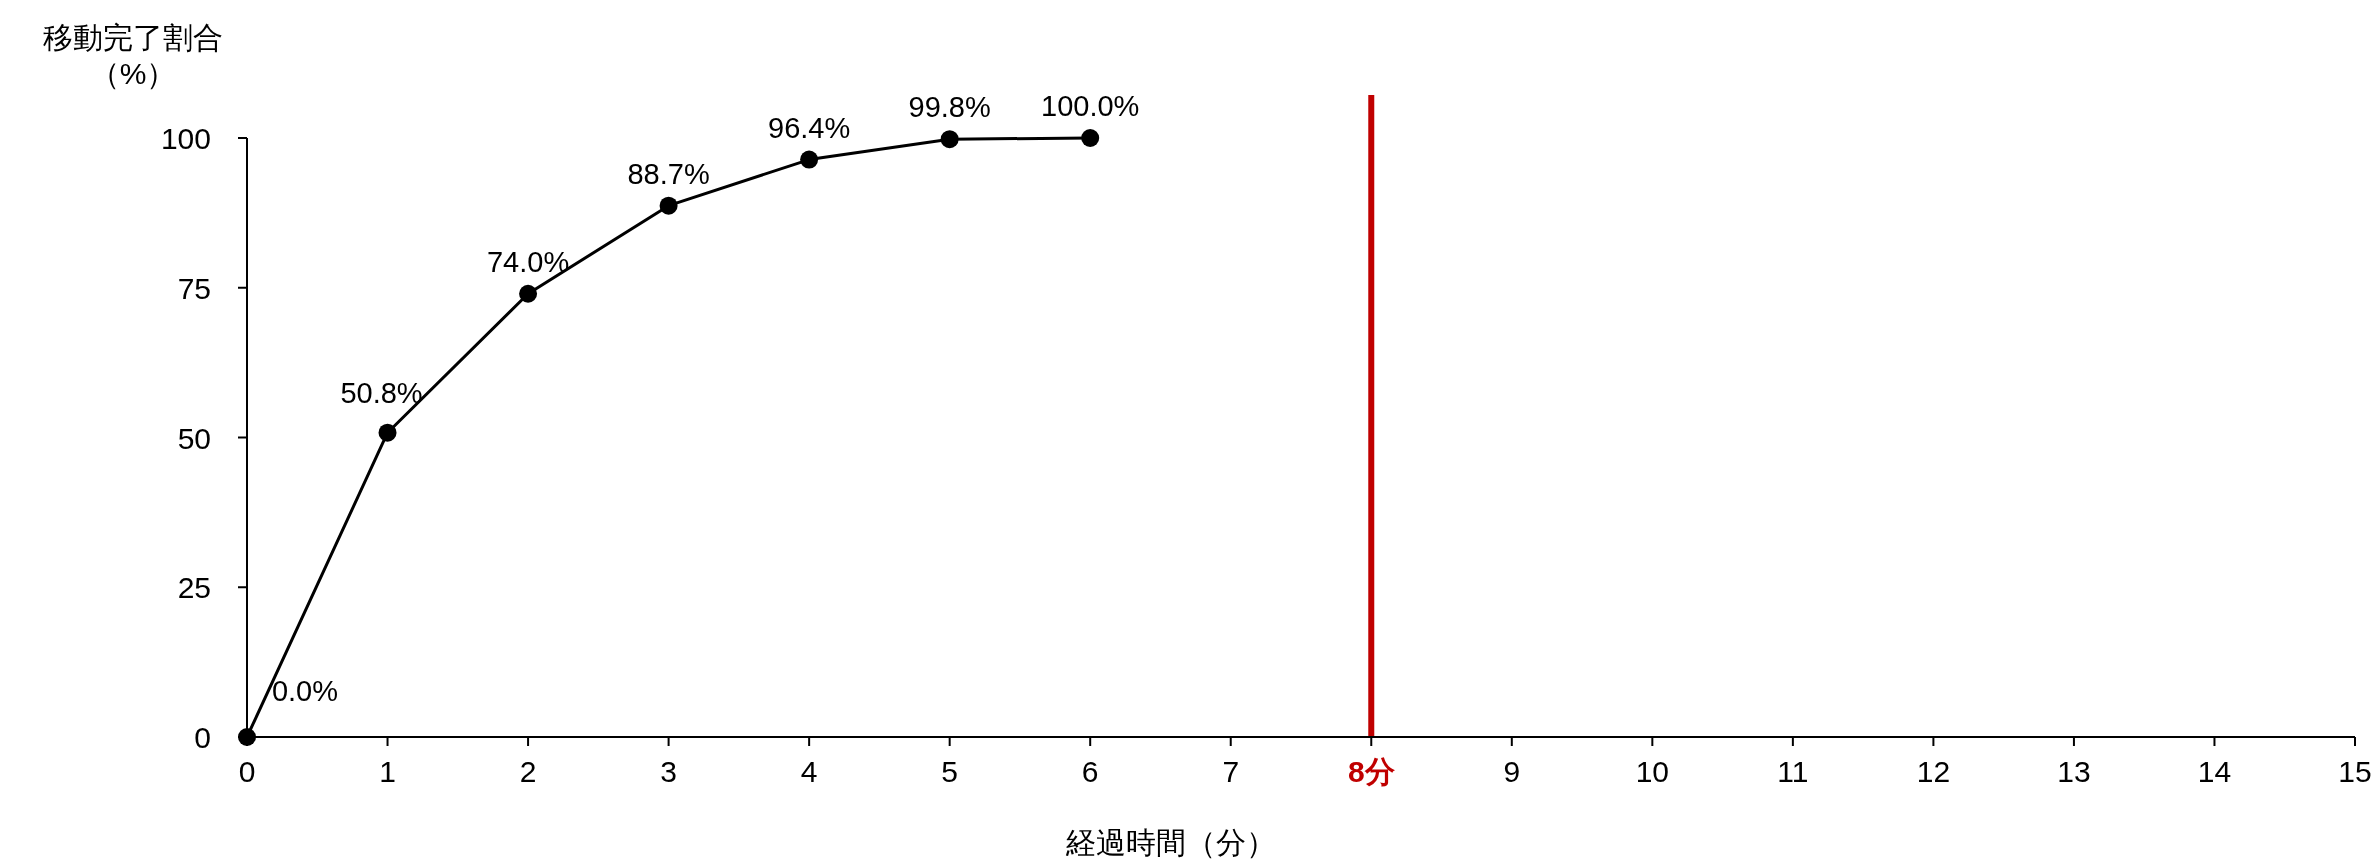 The height and width of the screenshot is (860, 2371). What do you see at coordinates (305, 691) in the screenshot?
I see `data-label: 0.0%` at bounding box center [305, 691].